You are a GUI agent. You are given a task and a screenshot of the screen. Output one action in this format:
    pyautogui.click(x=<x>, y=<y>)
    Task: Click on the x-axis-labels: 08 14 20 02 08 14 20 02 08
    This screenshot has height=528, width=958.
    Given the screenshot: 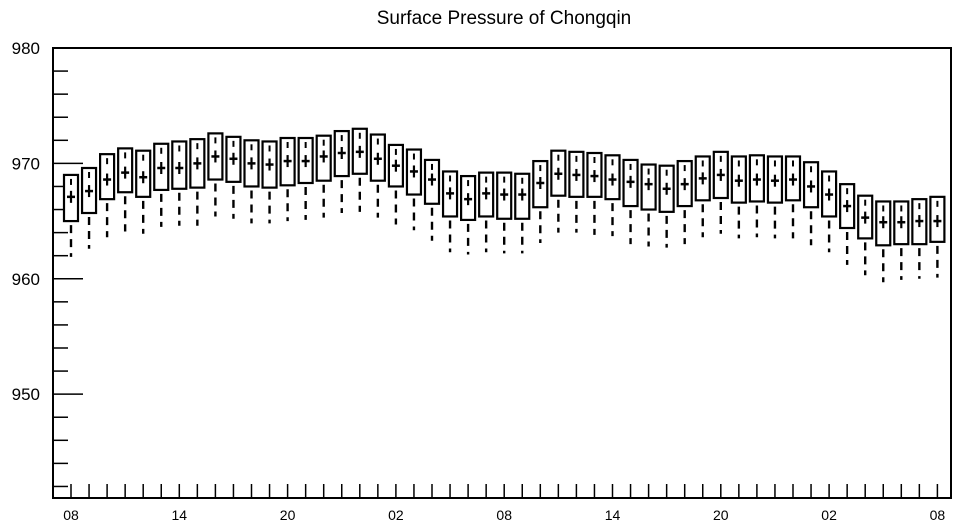 What is the action you would take?
    pyautogui.click(x=504, y=515)
    